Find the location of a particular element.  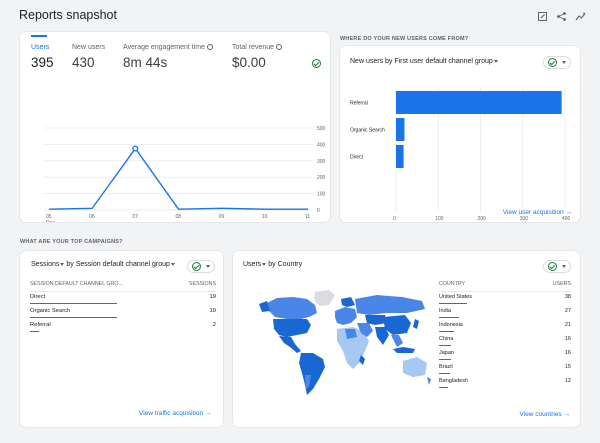

country-name: United States is located at coordinates (456, 297).